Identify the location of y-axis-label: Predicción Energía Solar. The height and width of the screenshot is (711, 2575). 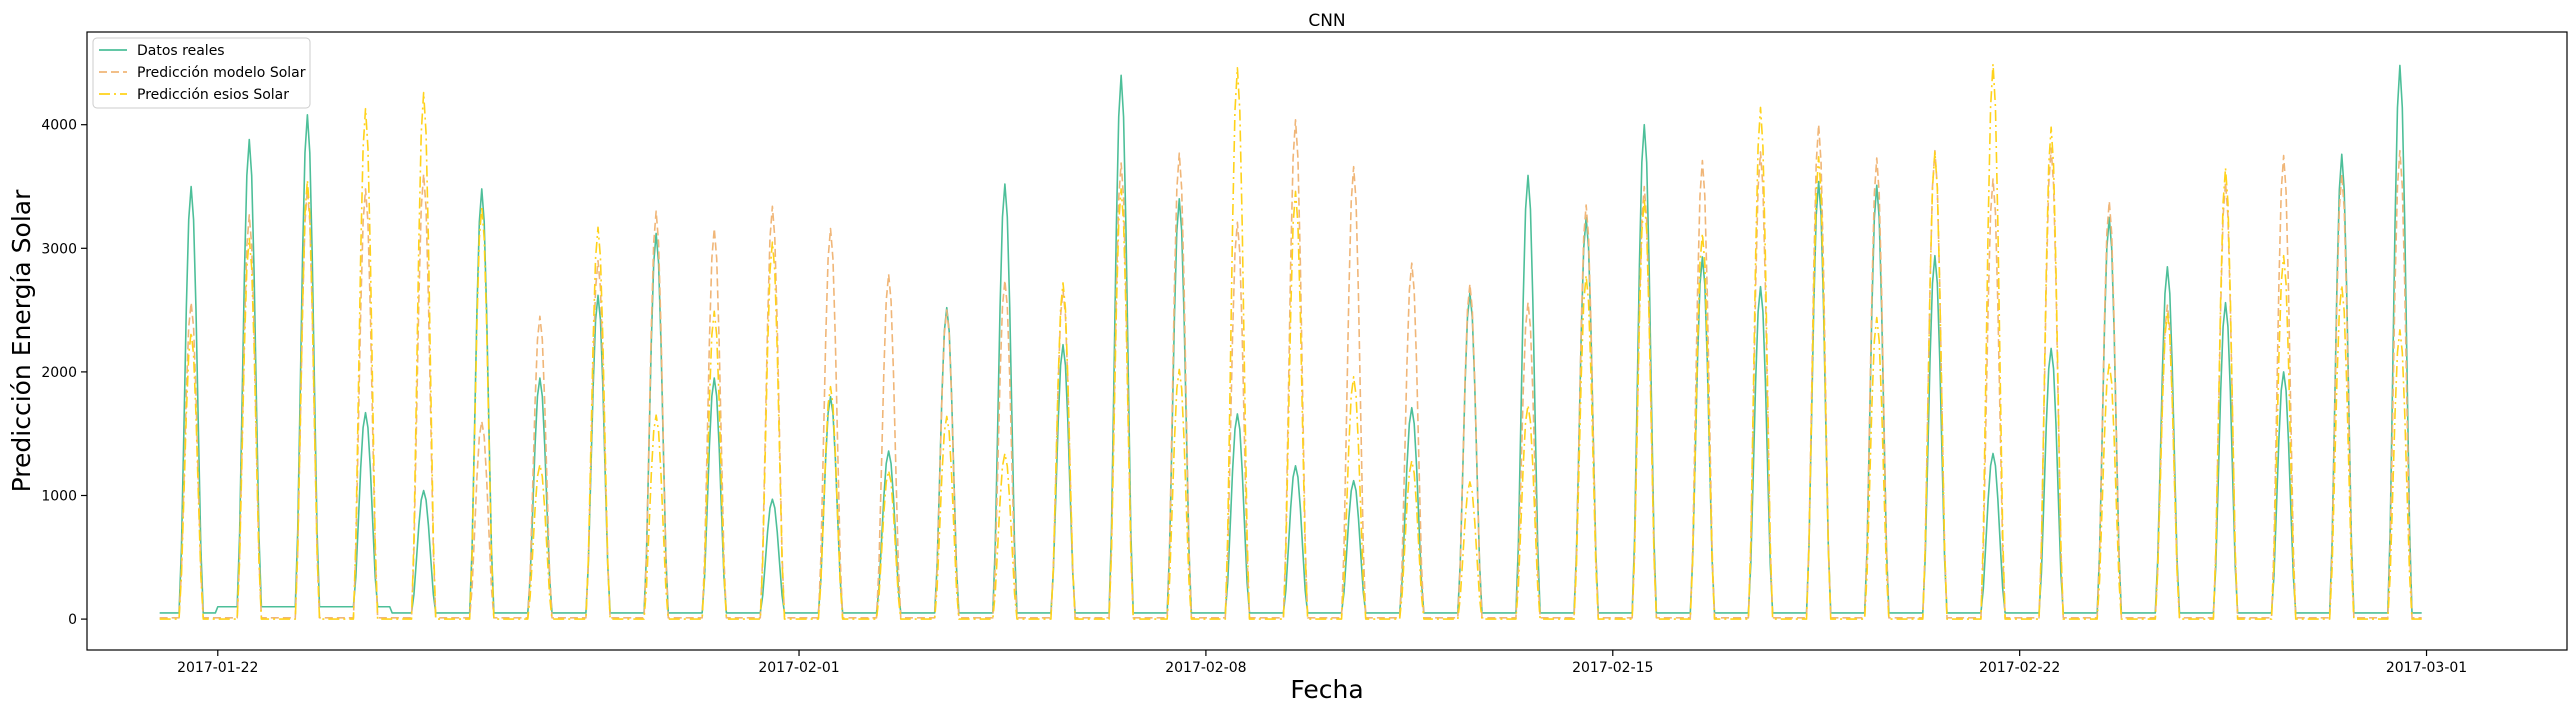
(21, 340).